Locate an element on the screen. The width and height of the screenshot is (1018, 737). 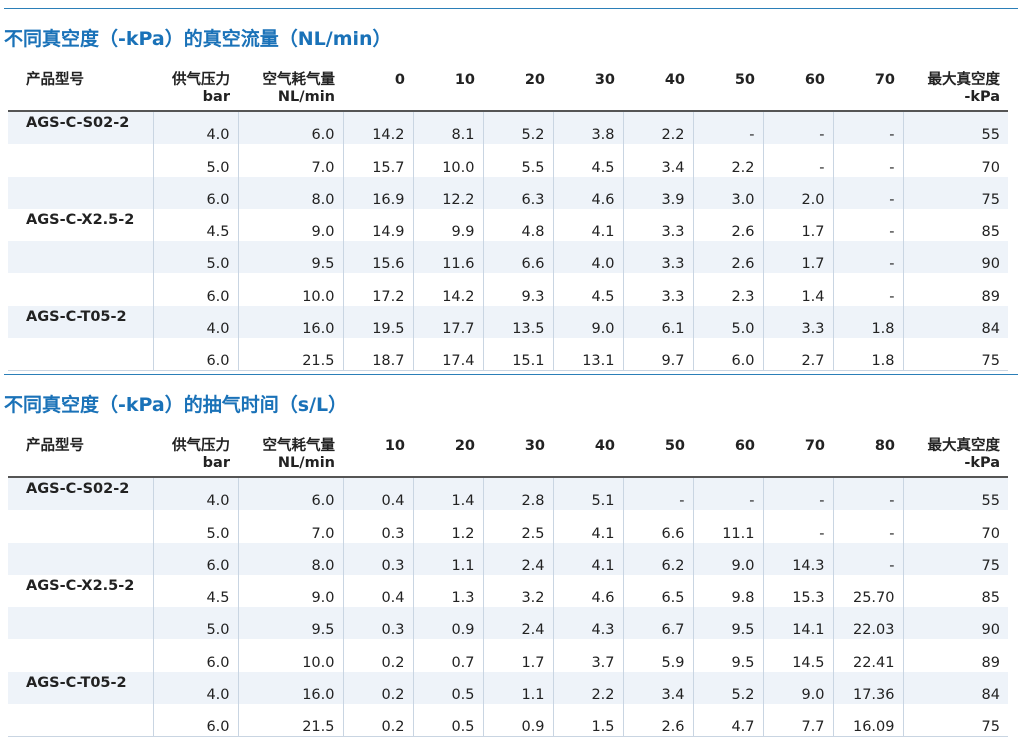
value-cell: 13.5 is located at coordinates (517, 322).